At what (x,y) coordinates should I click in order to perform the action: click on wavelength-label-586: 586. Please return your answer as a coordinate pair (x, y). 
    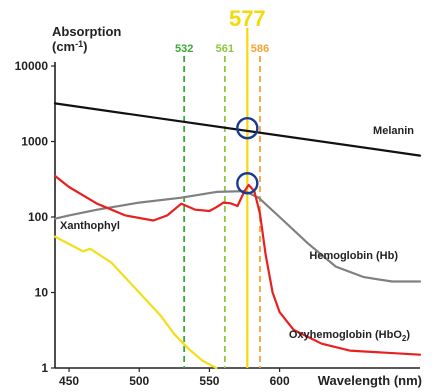
    Looking at the image, I should click on (260, 49).